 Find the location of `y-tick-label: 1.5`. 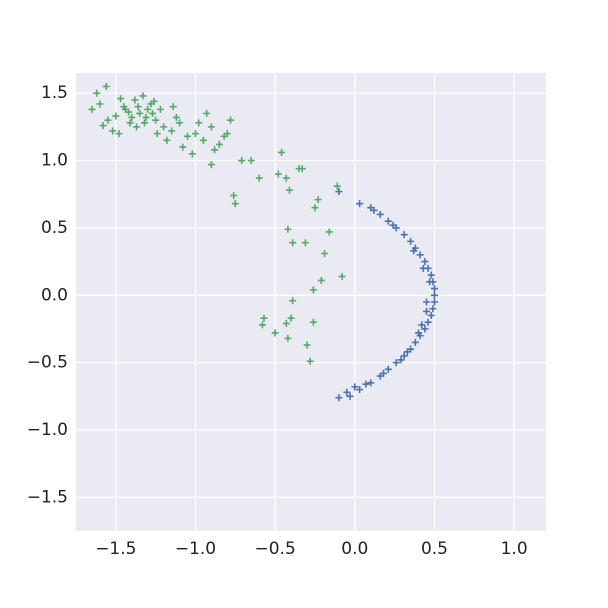

y-tick-label: 1.5 is located at coordinates (54, 93).